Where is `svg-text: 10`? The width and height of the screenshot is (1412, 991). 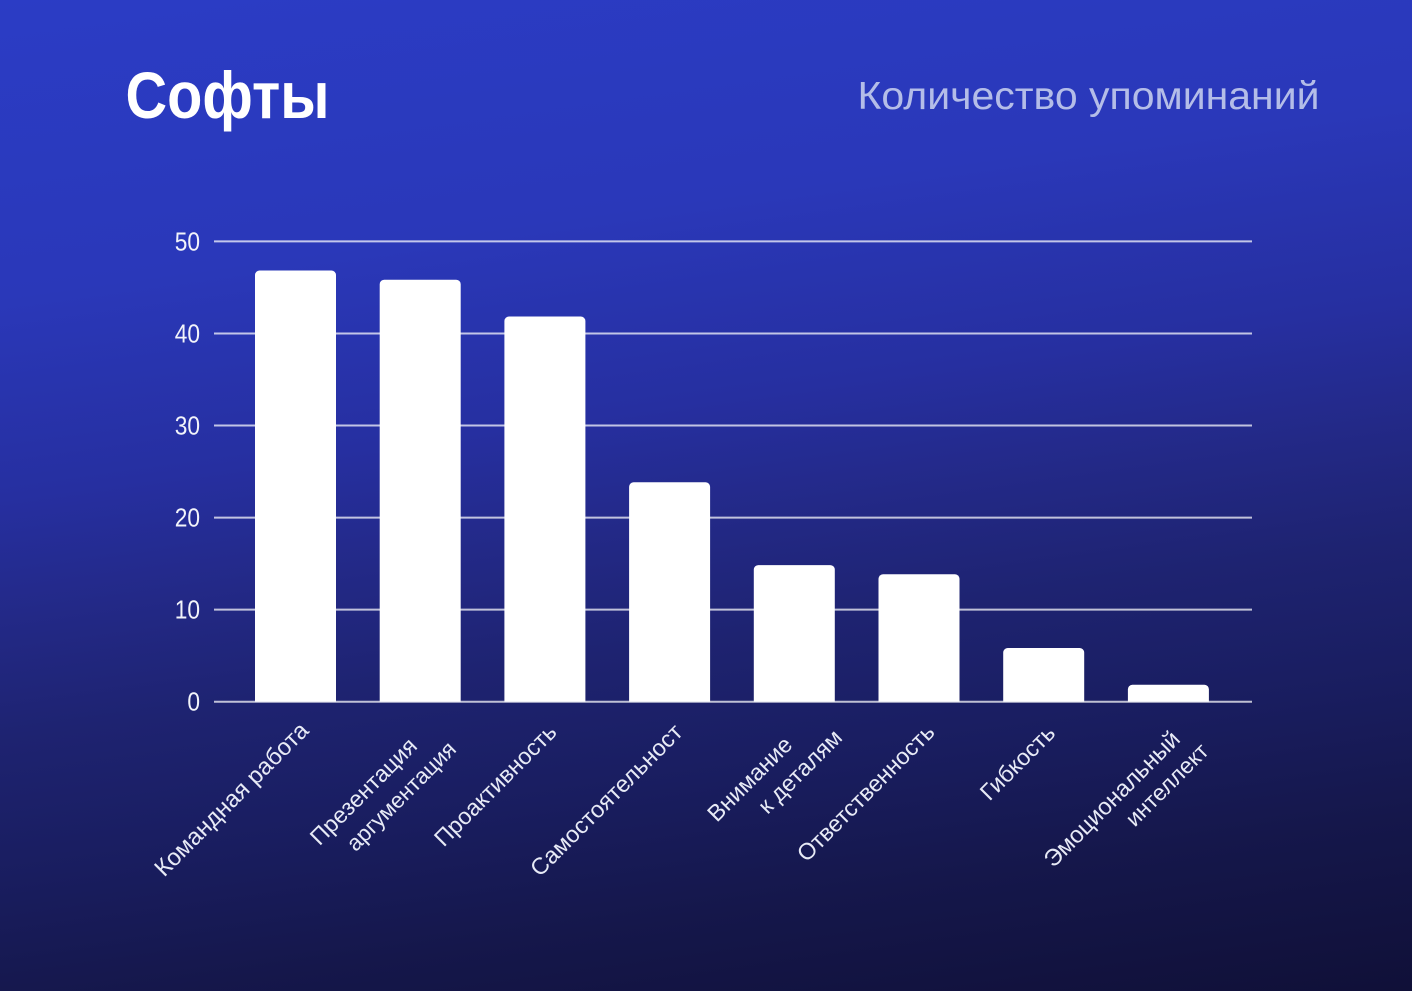 svg-text: 10 is located at coordinates (187, 610).